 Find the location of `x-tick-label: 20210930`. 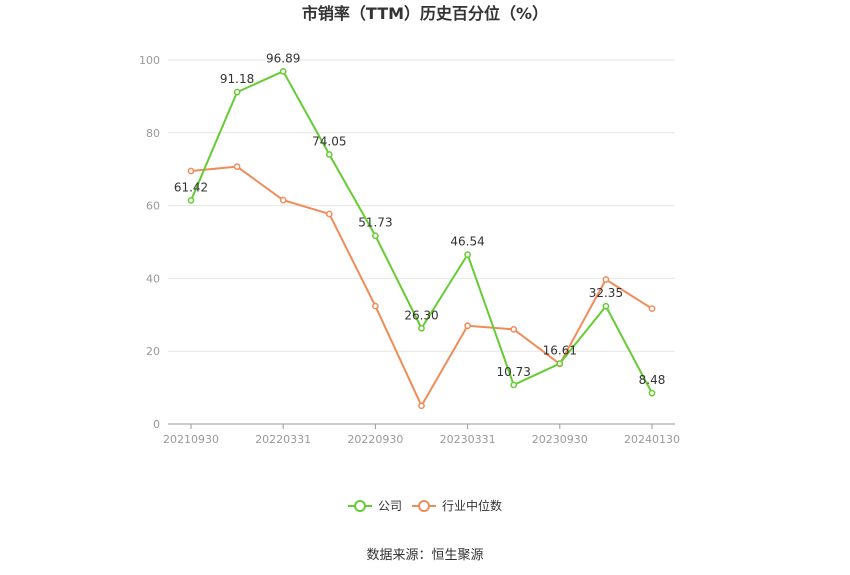

x-tick-label: 20210930 is located at coordinates (191, 439).